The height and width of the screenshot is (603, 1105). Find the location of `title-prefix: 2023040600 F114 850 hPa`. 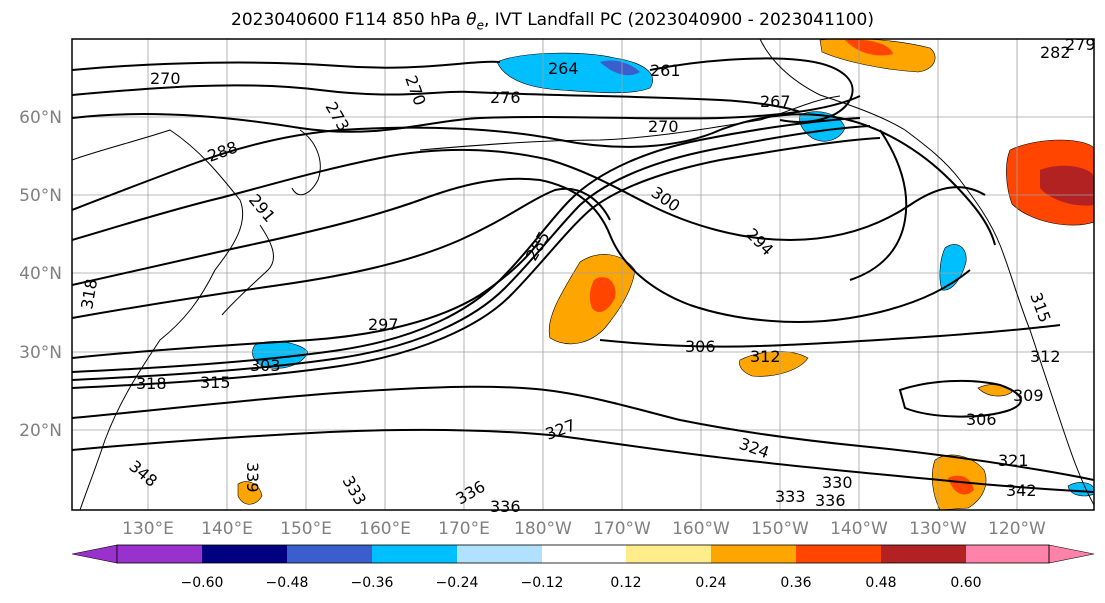

title-prefix: 2023040600 F114 850 hPa is located at coordinates (349, 20).